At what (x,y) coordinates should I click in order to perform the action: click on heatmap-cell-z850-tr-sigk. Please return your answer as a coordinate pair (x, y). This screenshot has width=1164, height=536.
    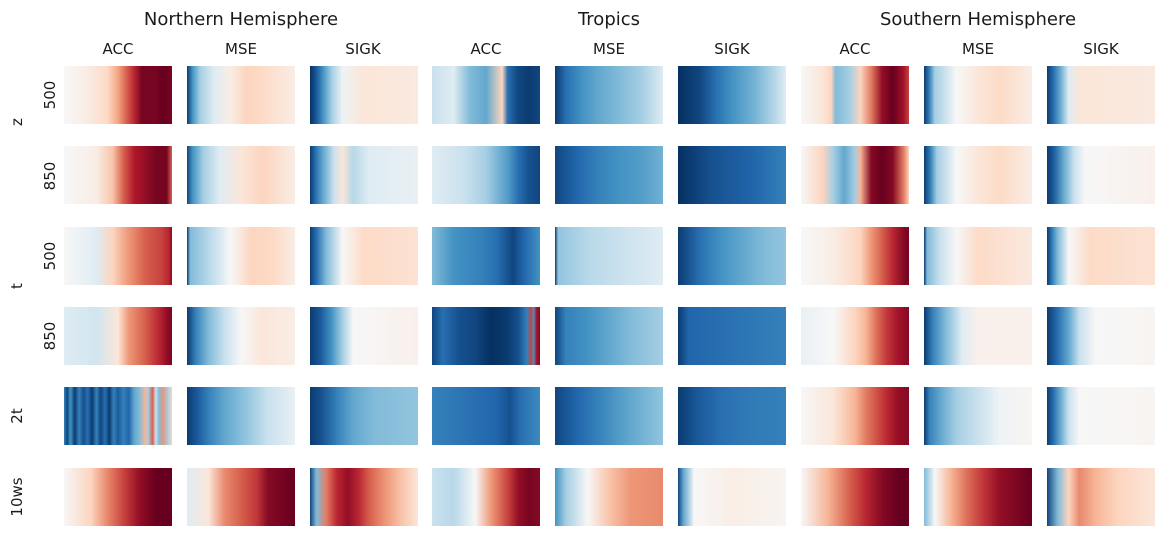
    Looking at the image, I should click on (732, 175).